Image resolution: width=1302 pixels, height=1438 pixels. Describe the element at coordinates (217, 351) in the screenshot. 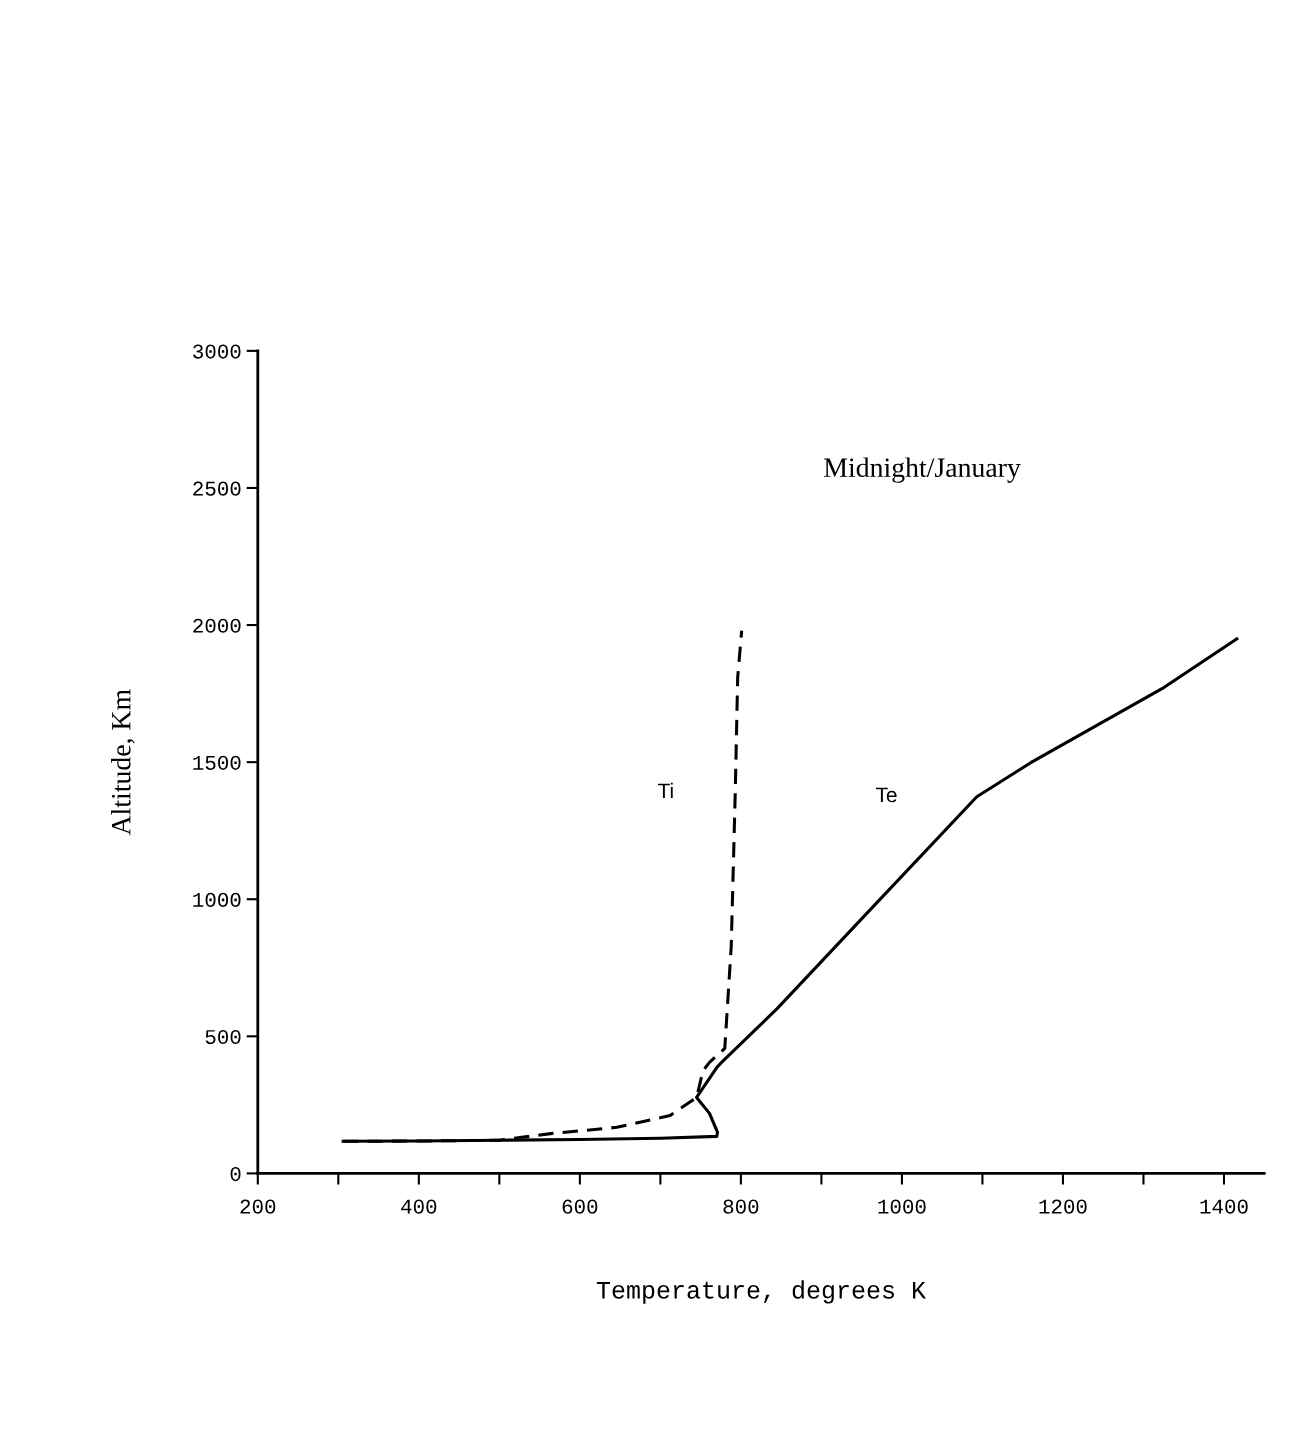

I see `y-tick-label: 3000` at that location.